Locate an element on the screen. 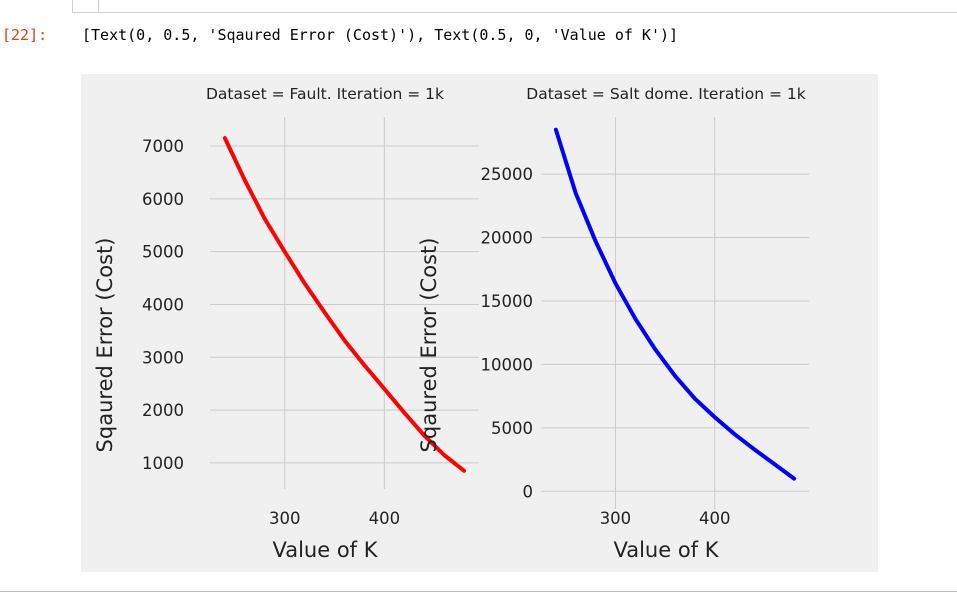 The width and height of the screenshot is (957, 601). chart-saltdome-xlabel: Value of K is located at coordinates (666, 550).